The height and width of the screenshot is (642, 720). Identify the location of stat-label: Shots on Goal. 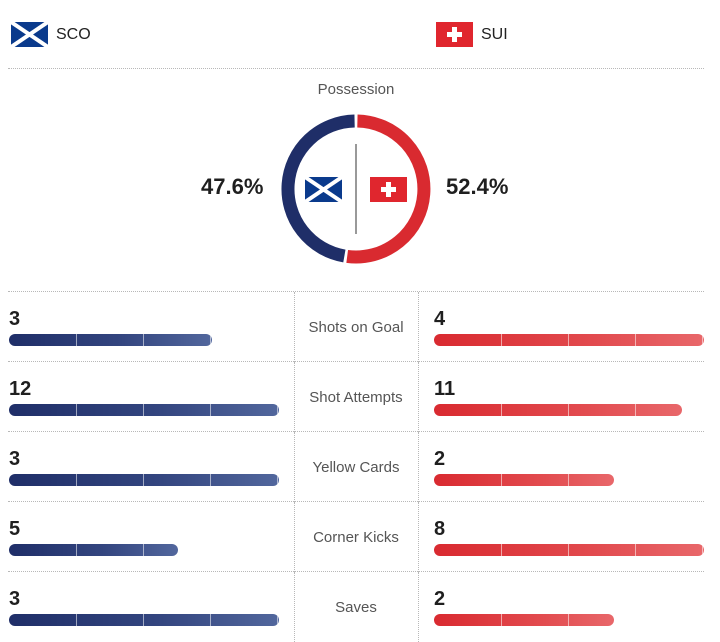
(356, 327).